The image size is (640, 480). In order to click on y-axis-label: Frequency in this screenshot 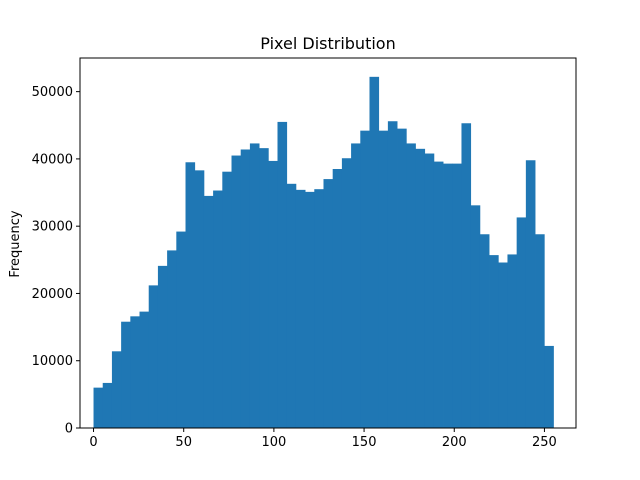, I will do `click(15, 243)`.